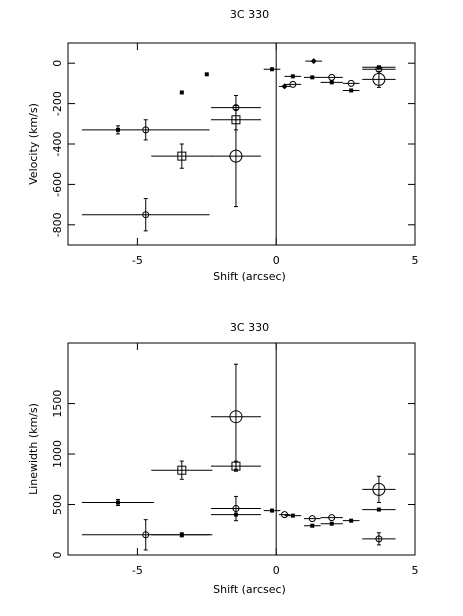 This screenshot has height=616, width=463. I want to click on y-tick-label: -400, so click(57, 144).